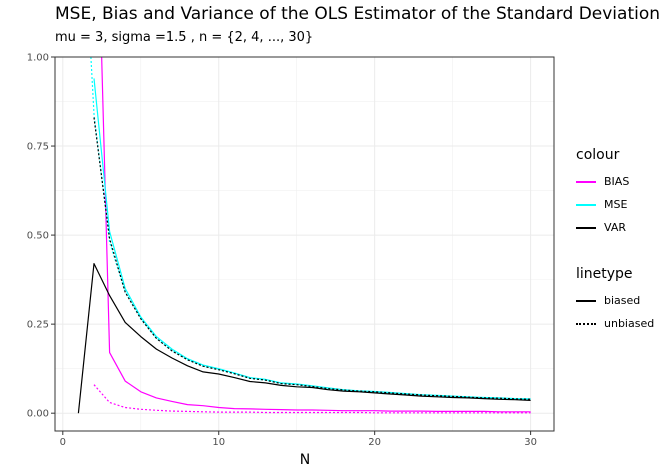 The height and width of the screenshot is (474, 672). I want to click on x-tick-label: 30, so click(530, 442).